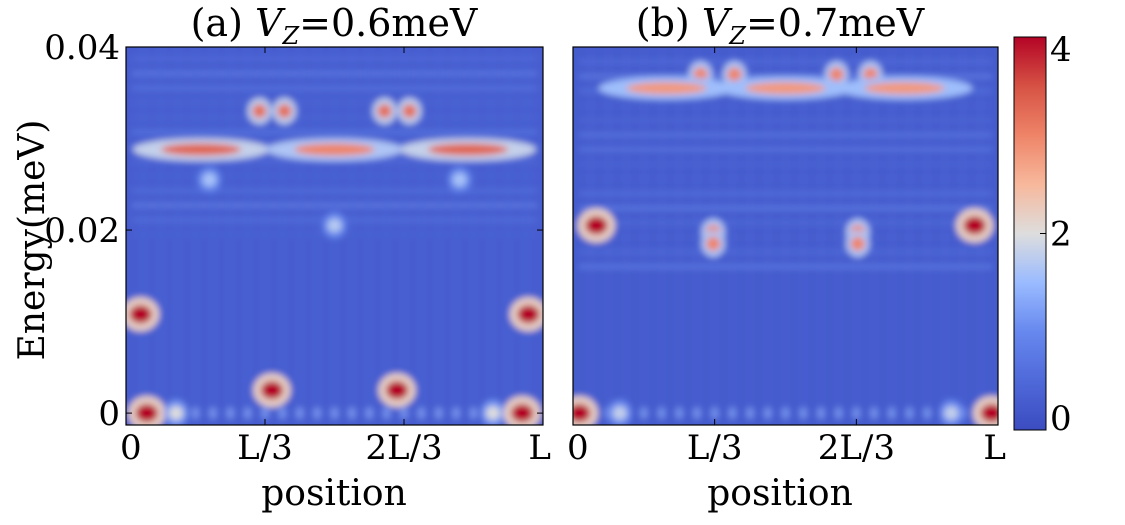 Image resolution: width=1125 pixels, height=525 pixels. What do you see at coordinates (82, 231) in the screenshot?
I see `y-tick-label: 0.02` at bounding box center [82, 231].